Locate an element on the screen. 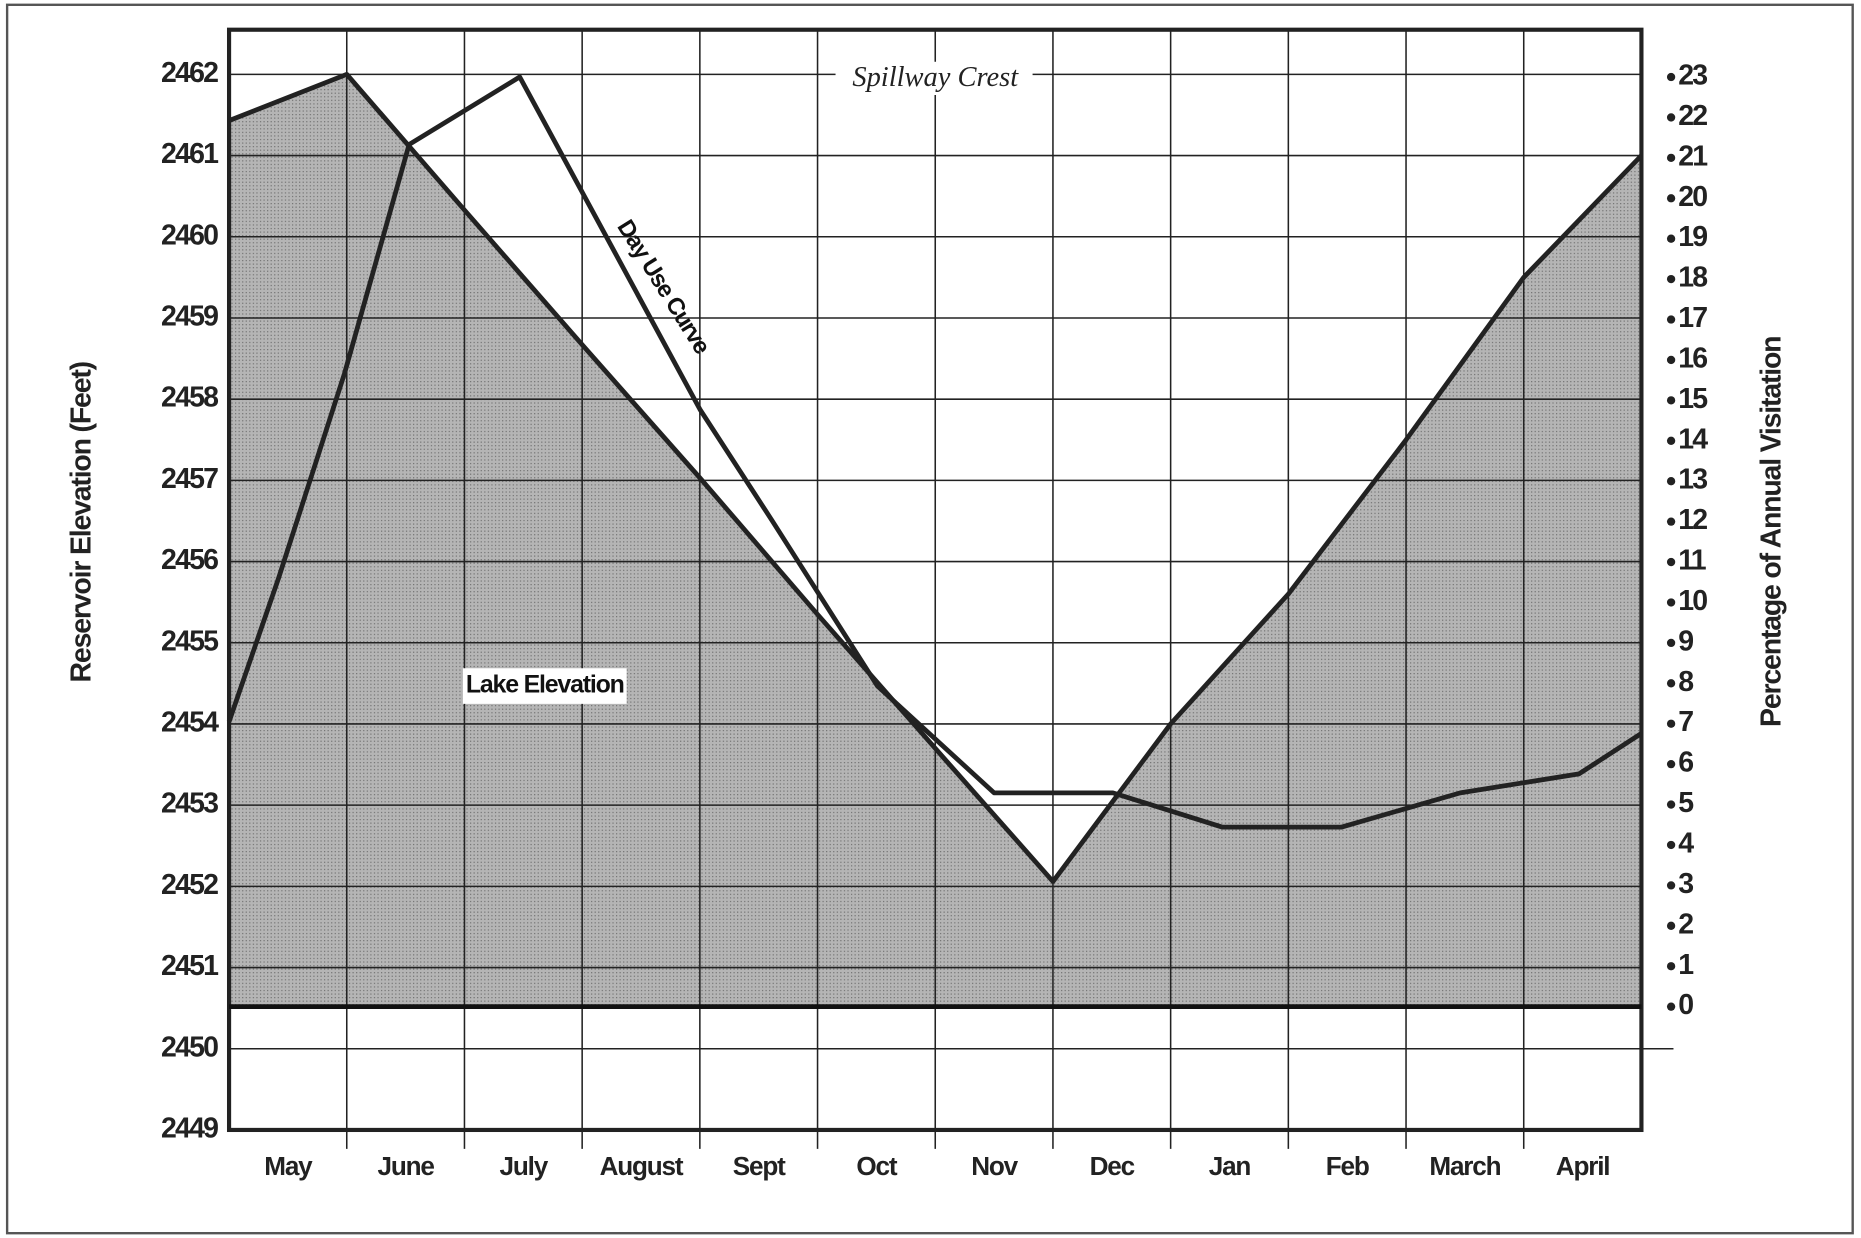  x-tick-label: July is located at coordinates (524, 1166).